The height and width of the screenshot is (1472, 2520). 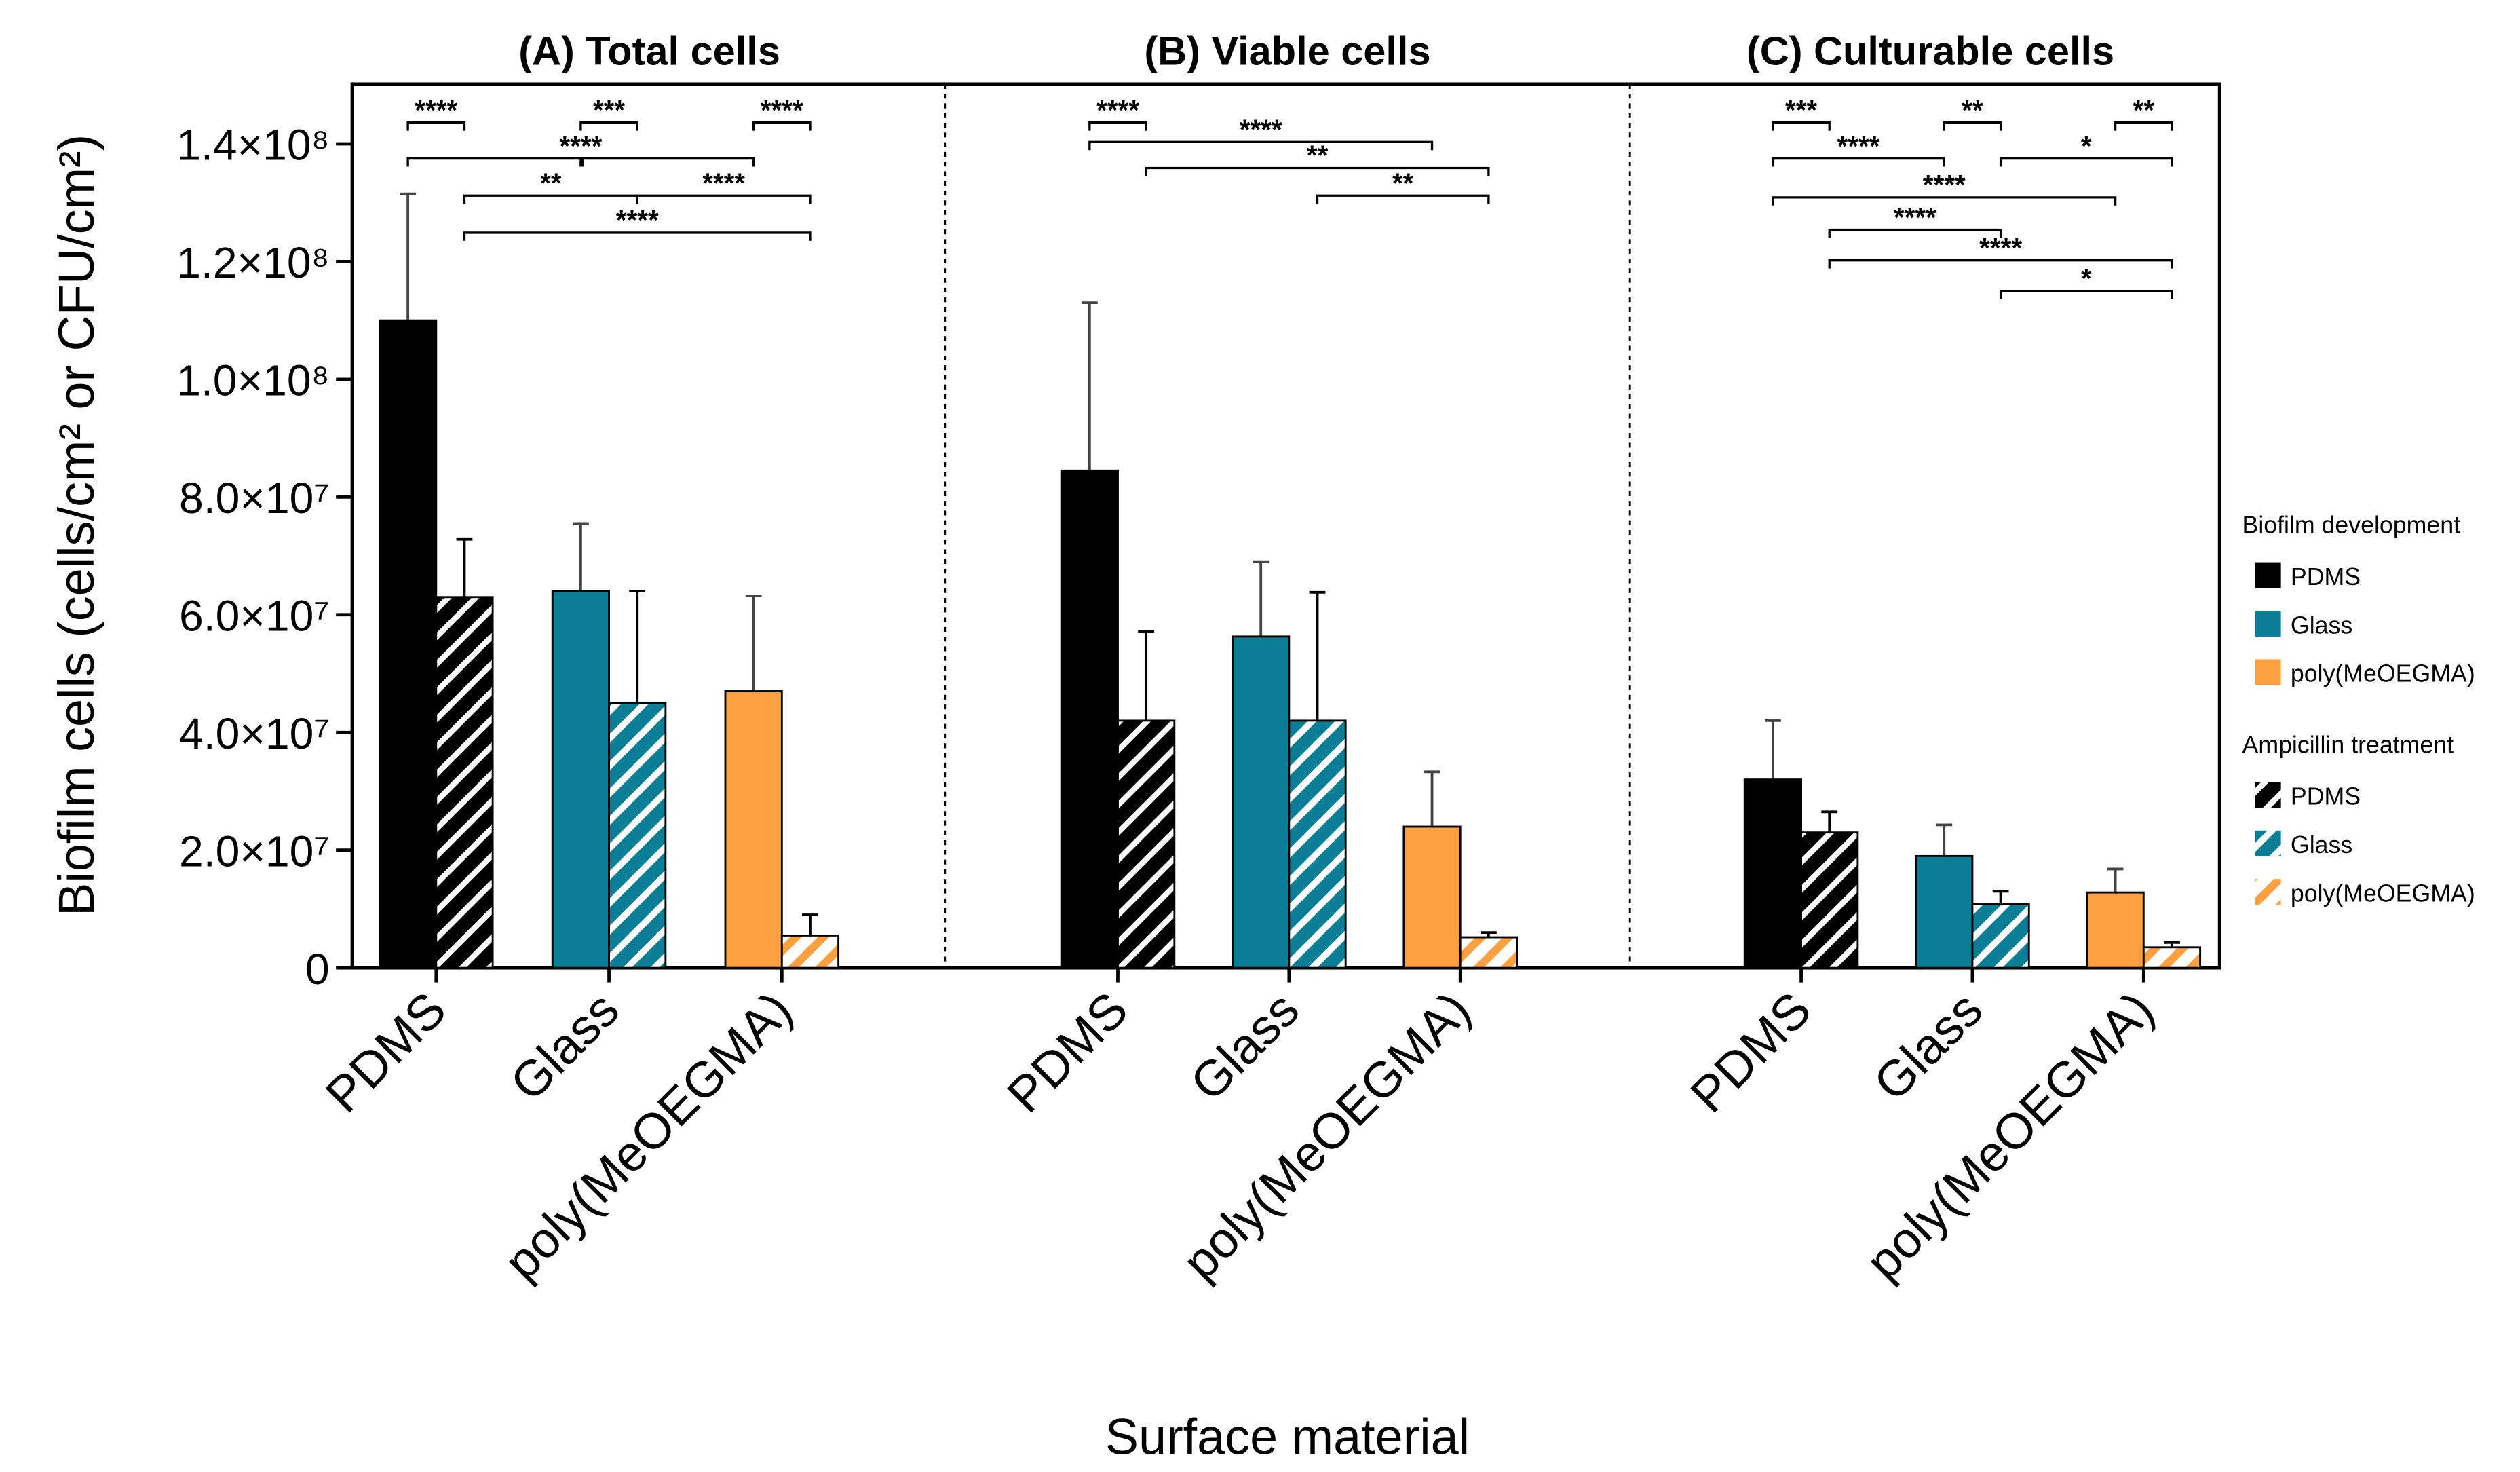 I want to click on y-tick-label: 2.0×10⁷, so click(x=254, y=851).